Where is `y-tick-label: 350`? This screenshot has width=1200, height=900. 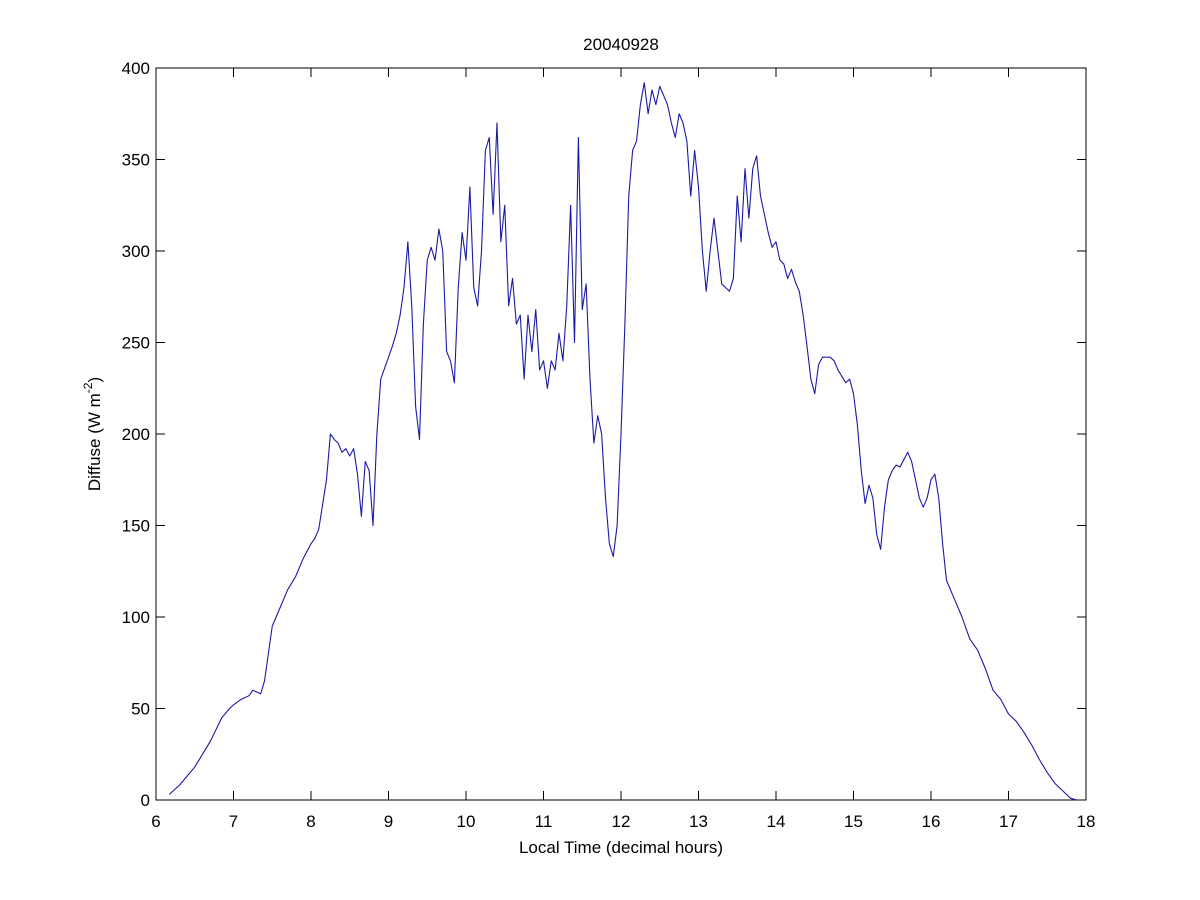 y-tick-label: 350 is located at coordinates (136, 160).